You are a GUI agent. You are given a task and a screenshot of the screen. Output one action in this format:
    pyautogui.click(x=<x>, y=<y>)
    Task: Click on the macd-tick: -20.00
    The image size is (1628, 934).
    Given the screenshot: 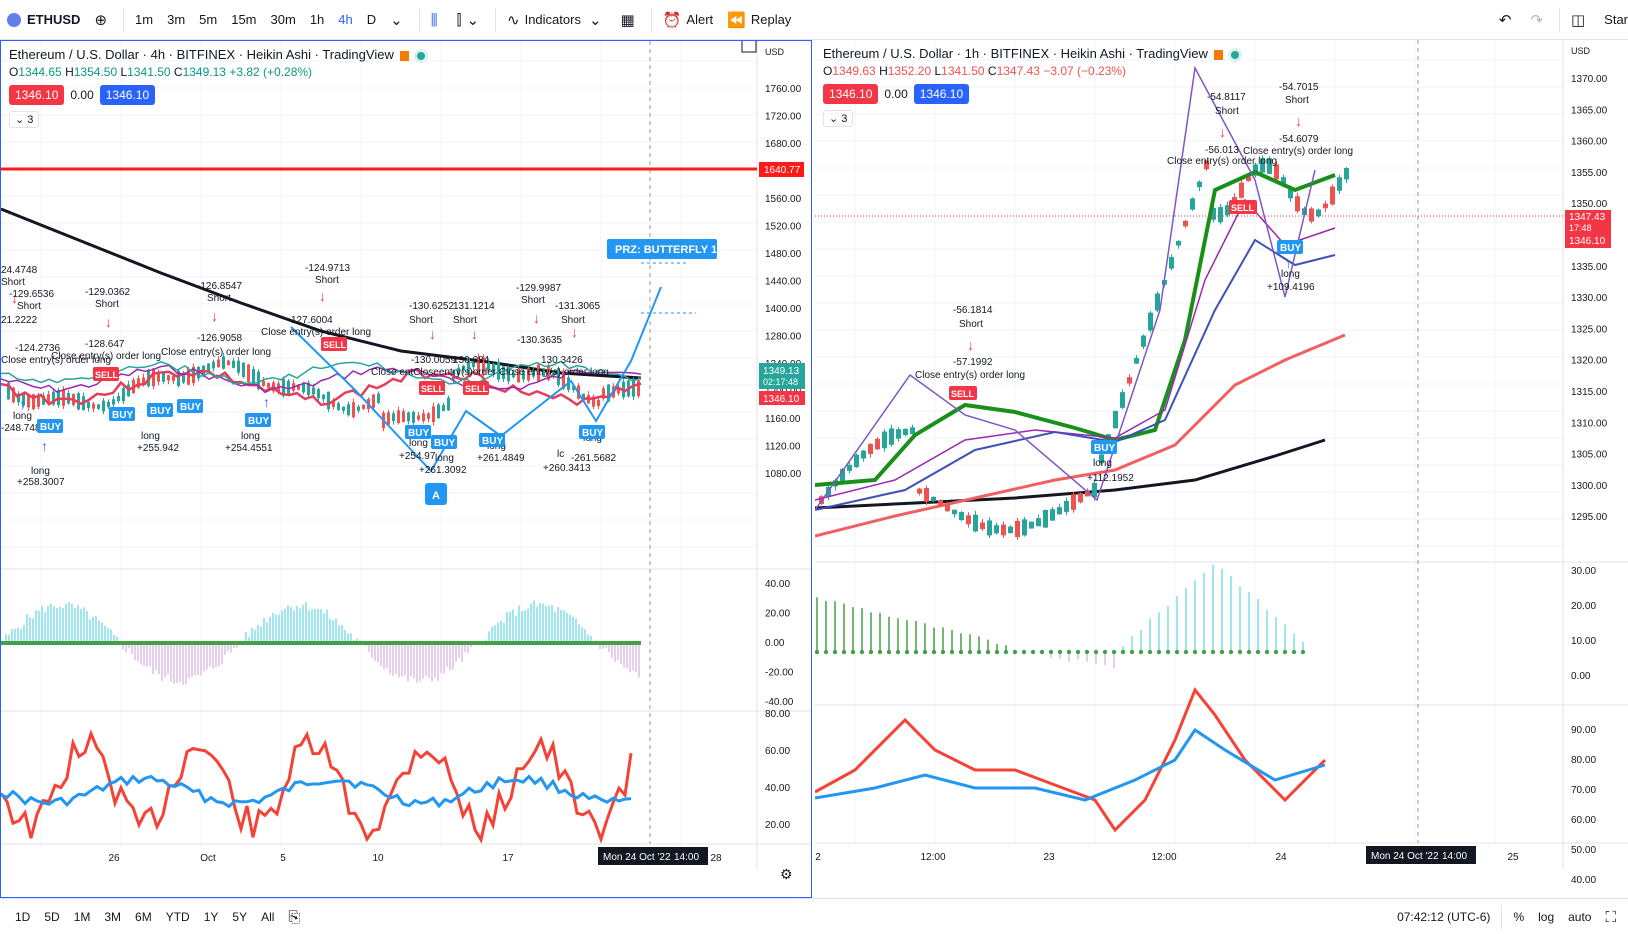 What is the action you would take?
    pyautogui.click(x=779, y=673)
    